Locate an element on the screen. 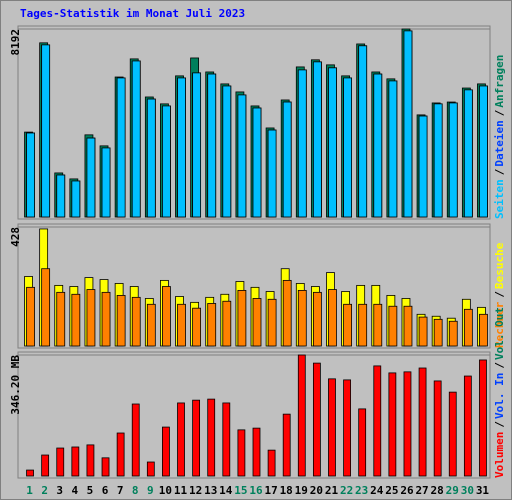 This screenshot has height=500, width=512. chart-title: Tages-Statistik im Monat Juli 2023 is located at coordinates (132, 13).